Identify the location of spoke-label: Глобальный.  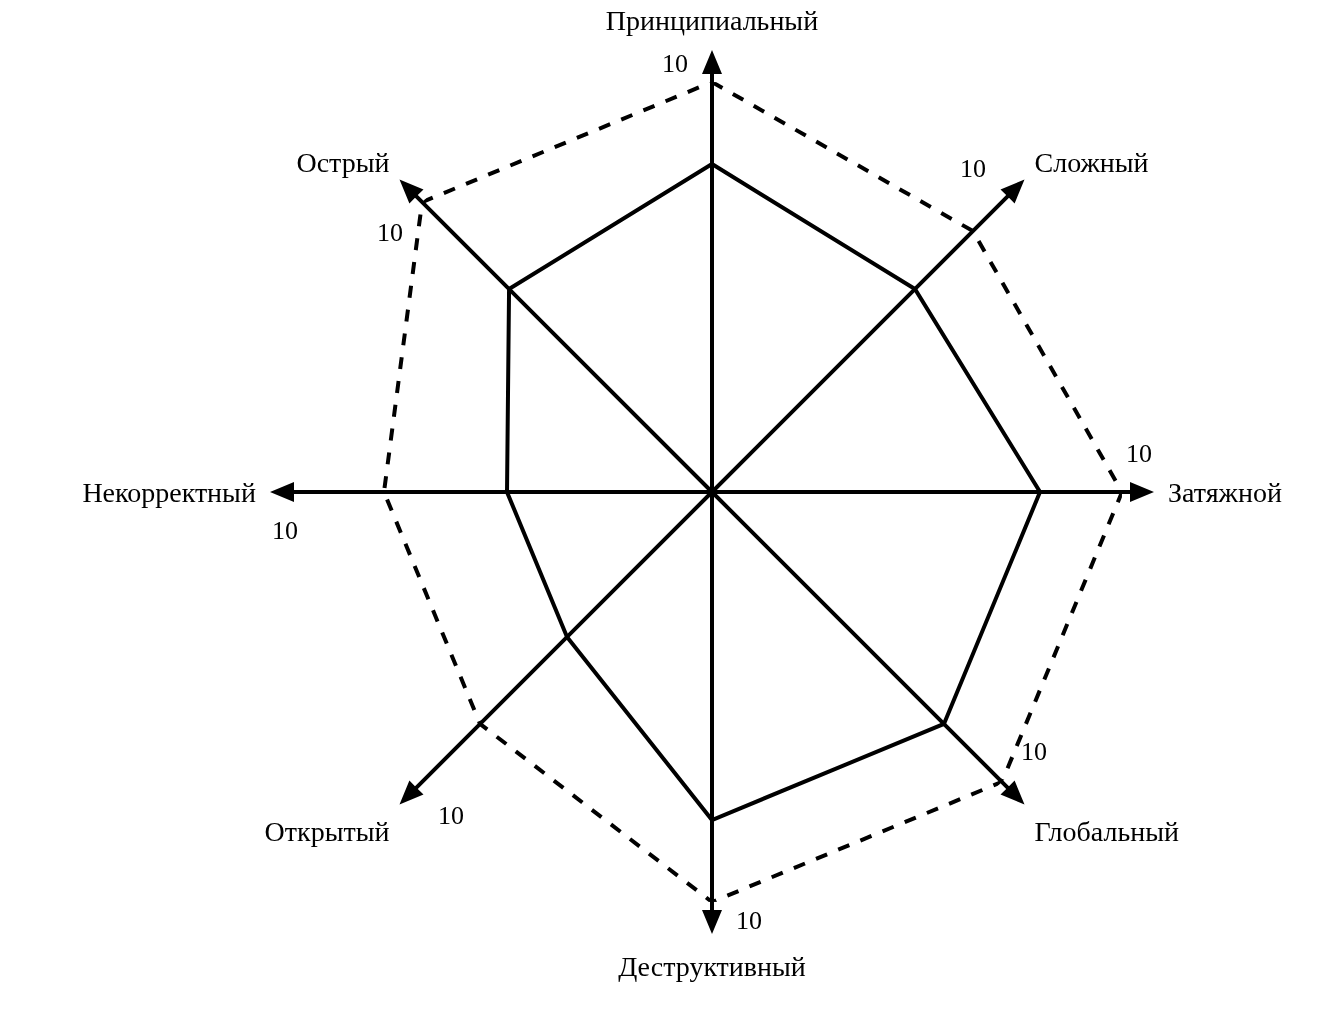
(1107, 832).